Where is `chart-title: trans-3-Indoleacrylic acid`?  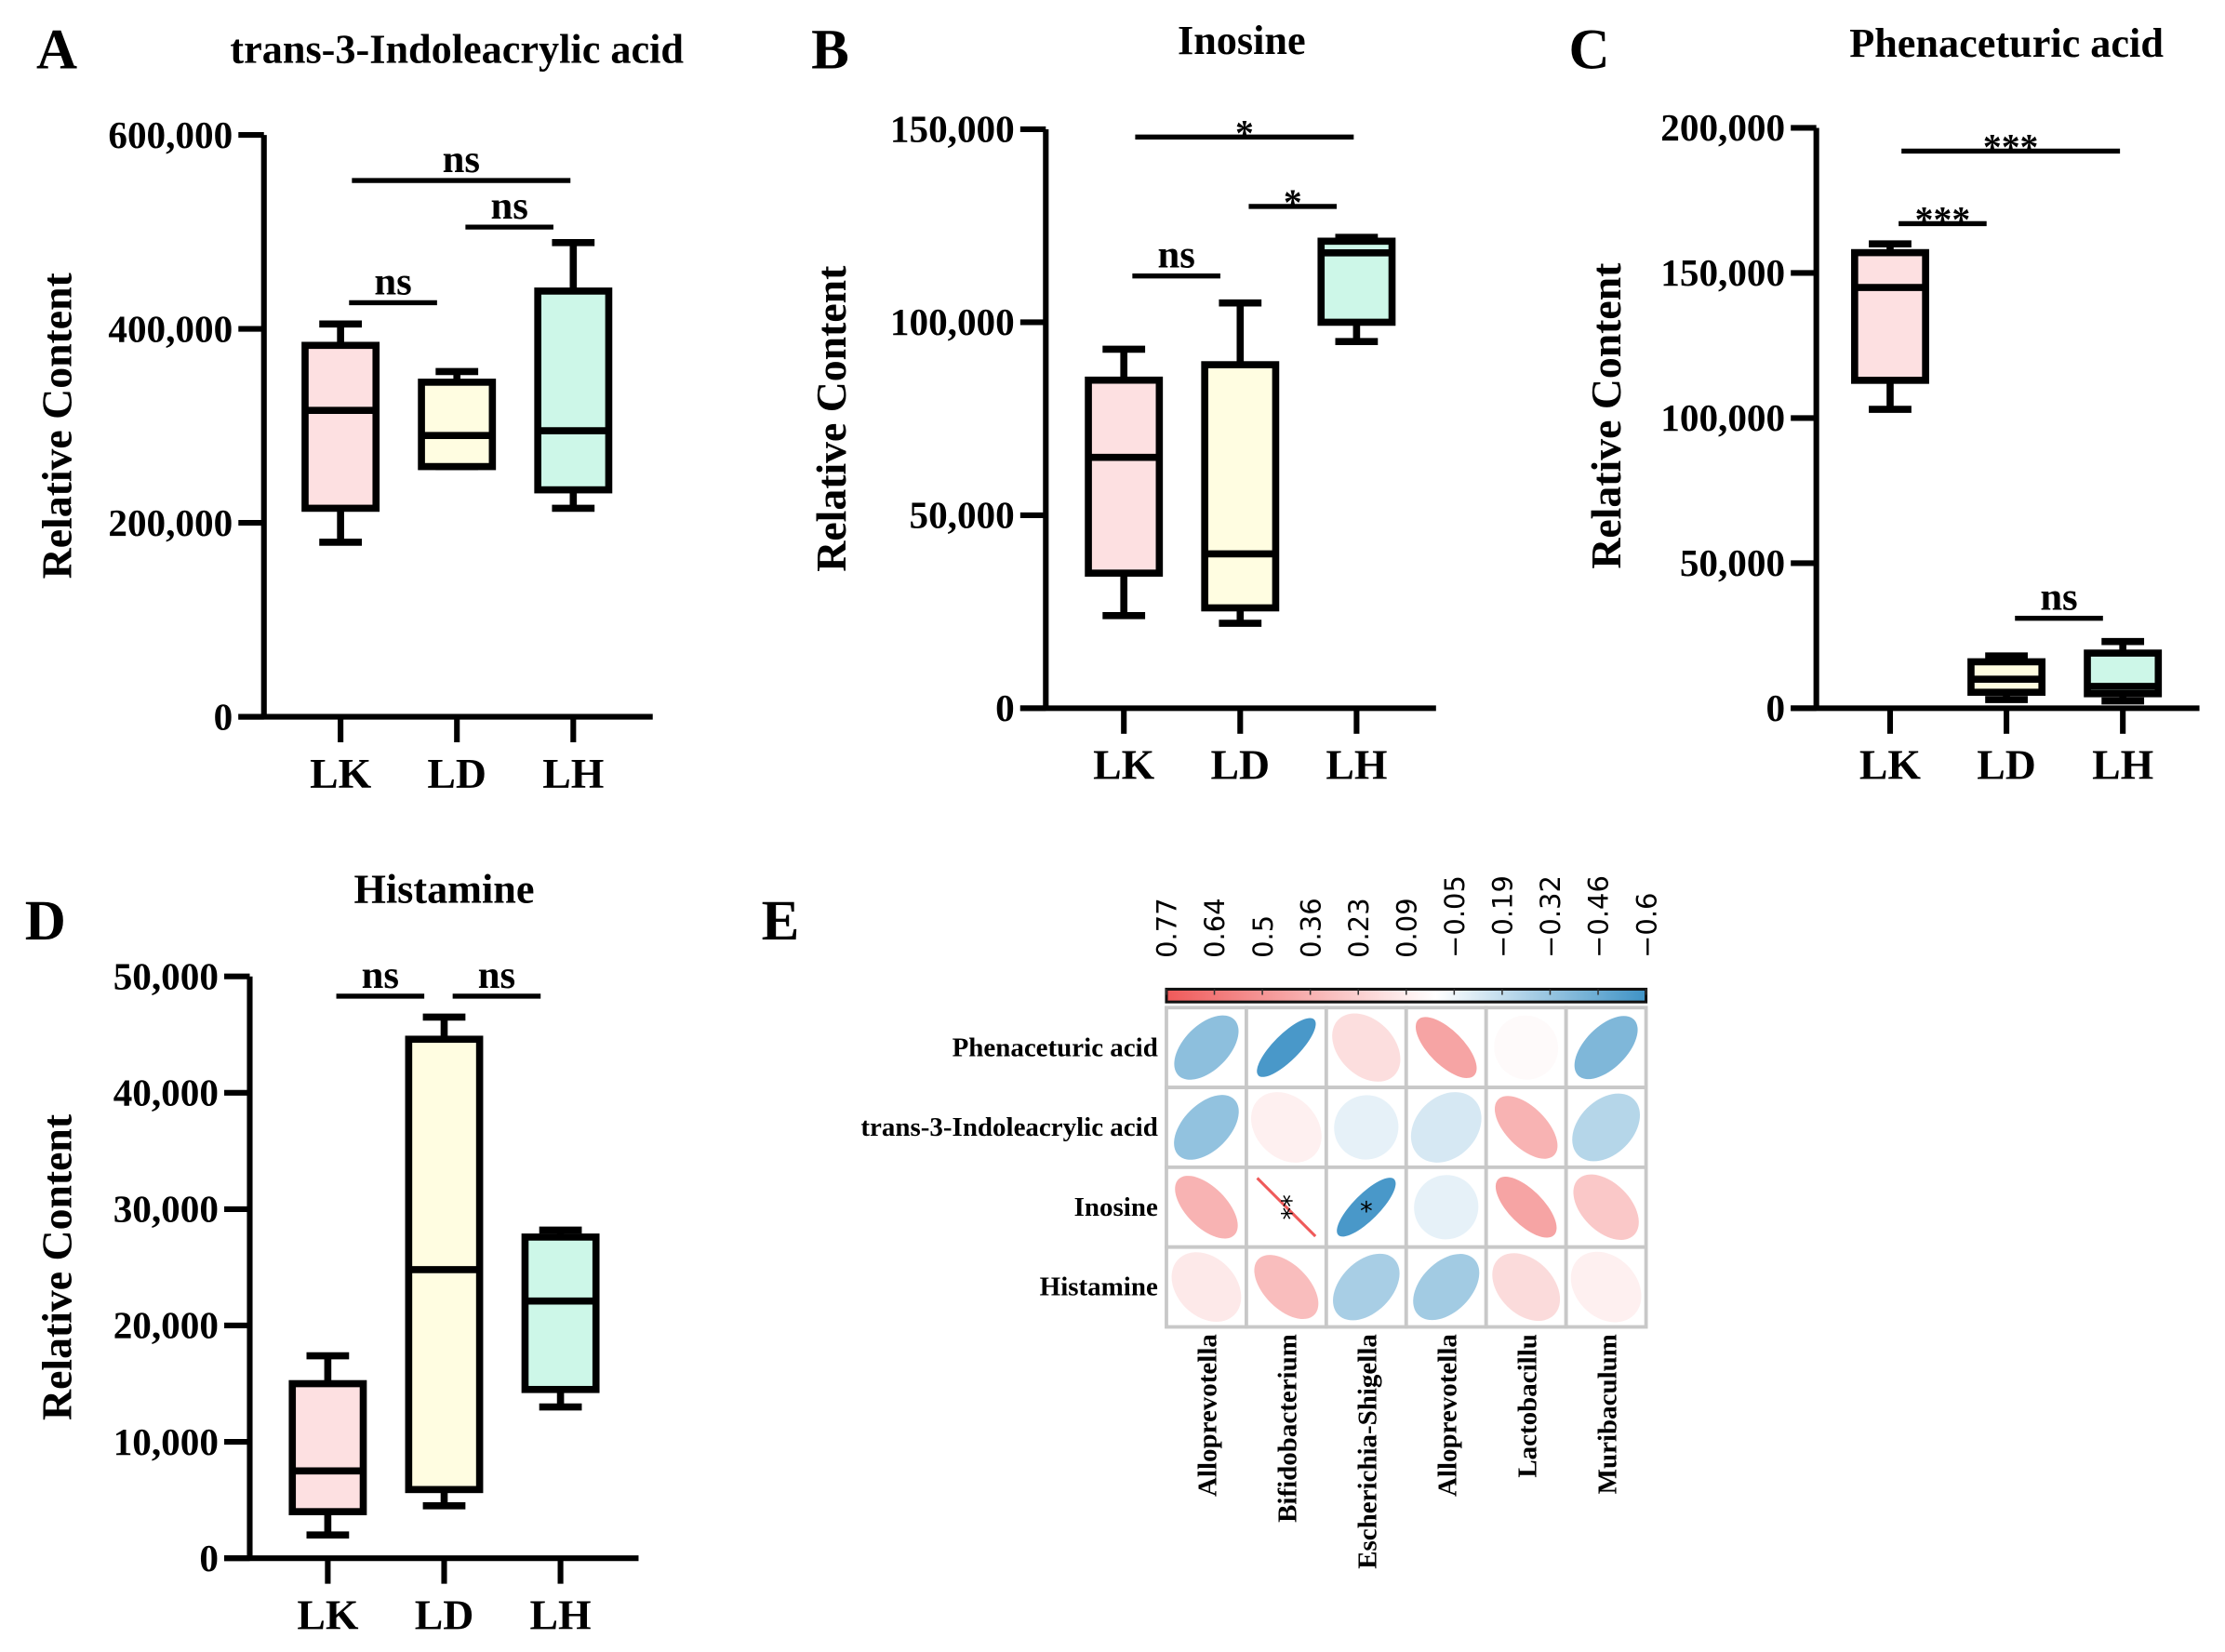 chart-title: trans-3-Indoleacrylic acid is located at coordinates (457, 49).